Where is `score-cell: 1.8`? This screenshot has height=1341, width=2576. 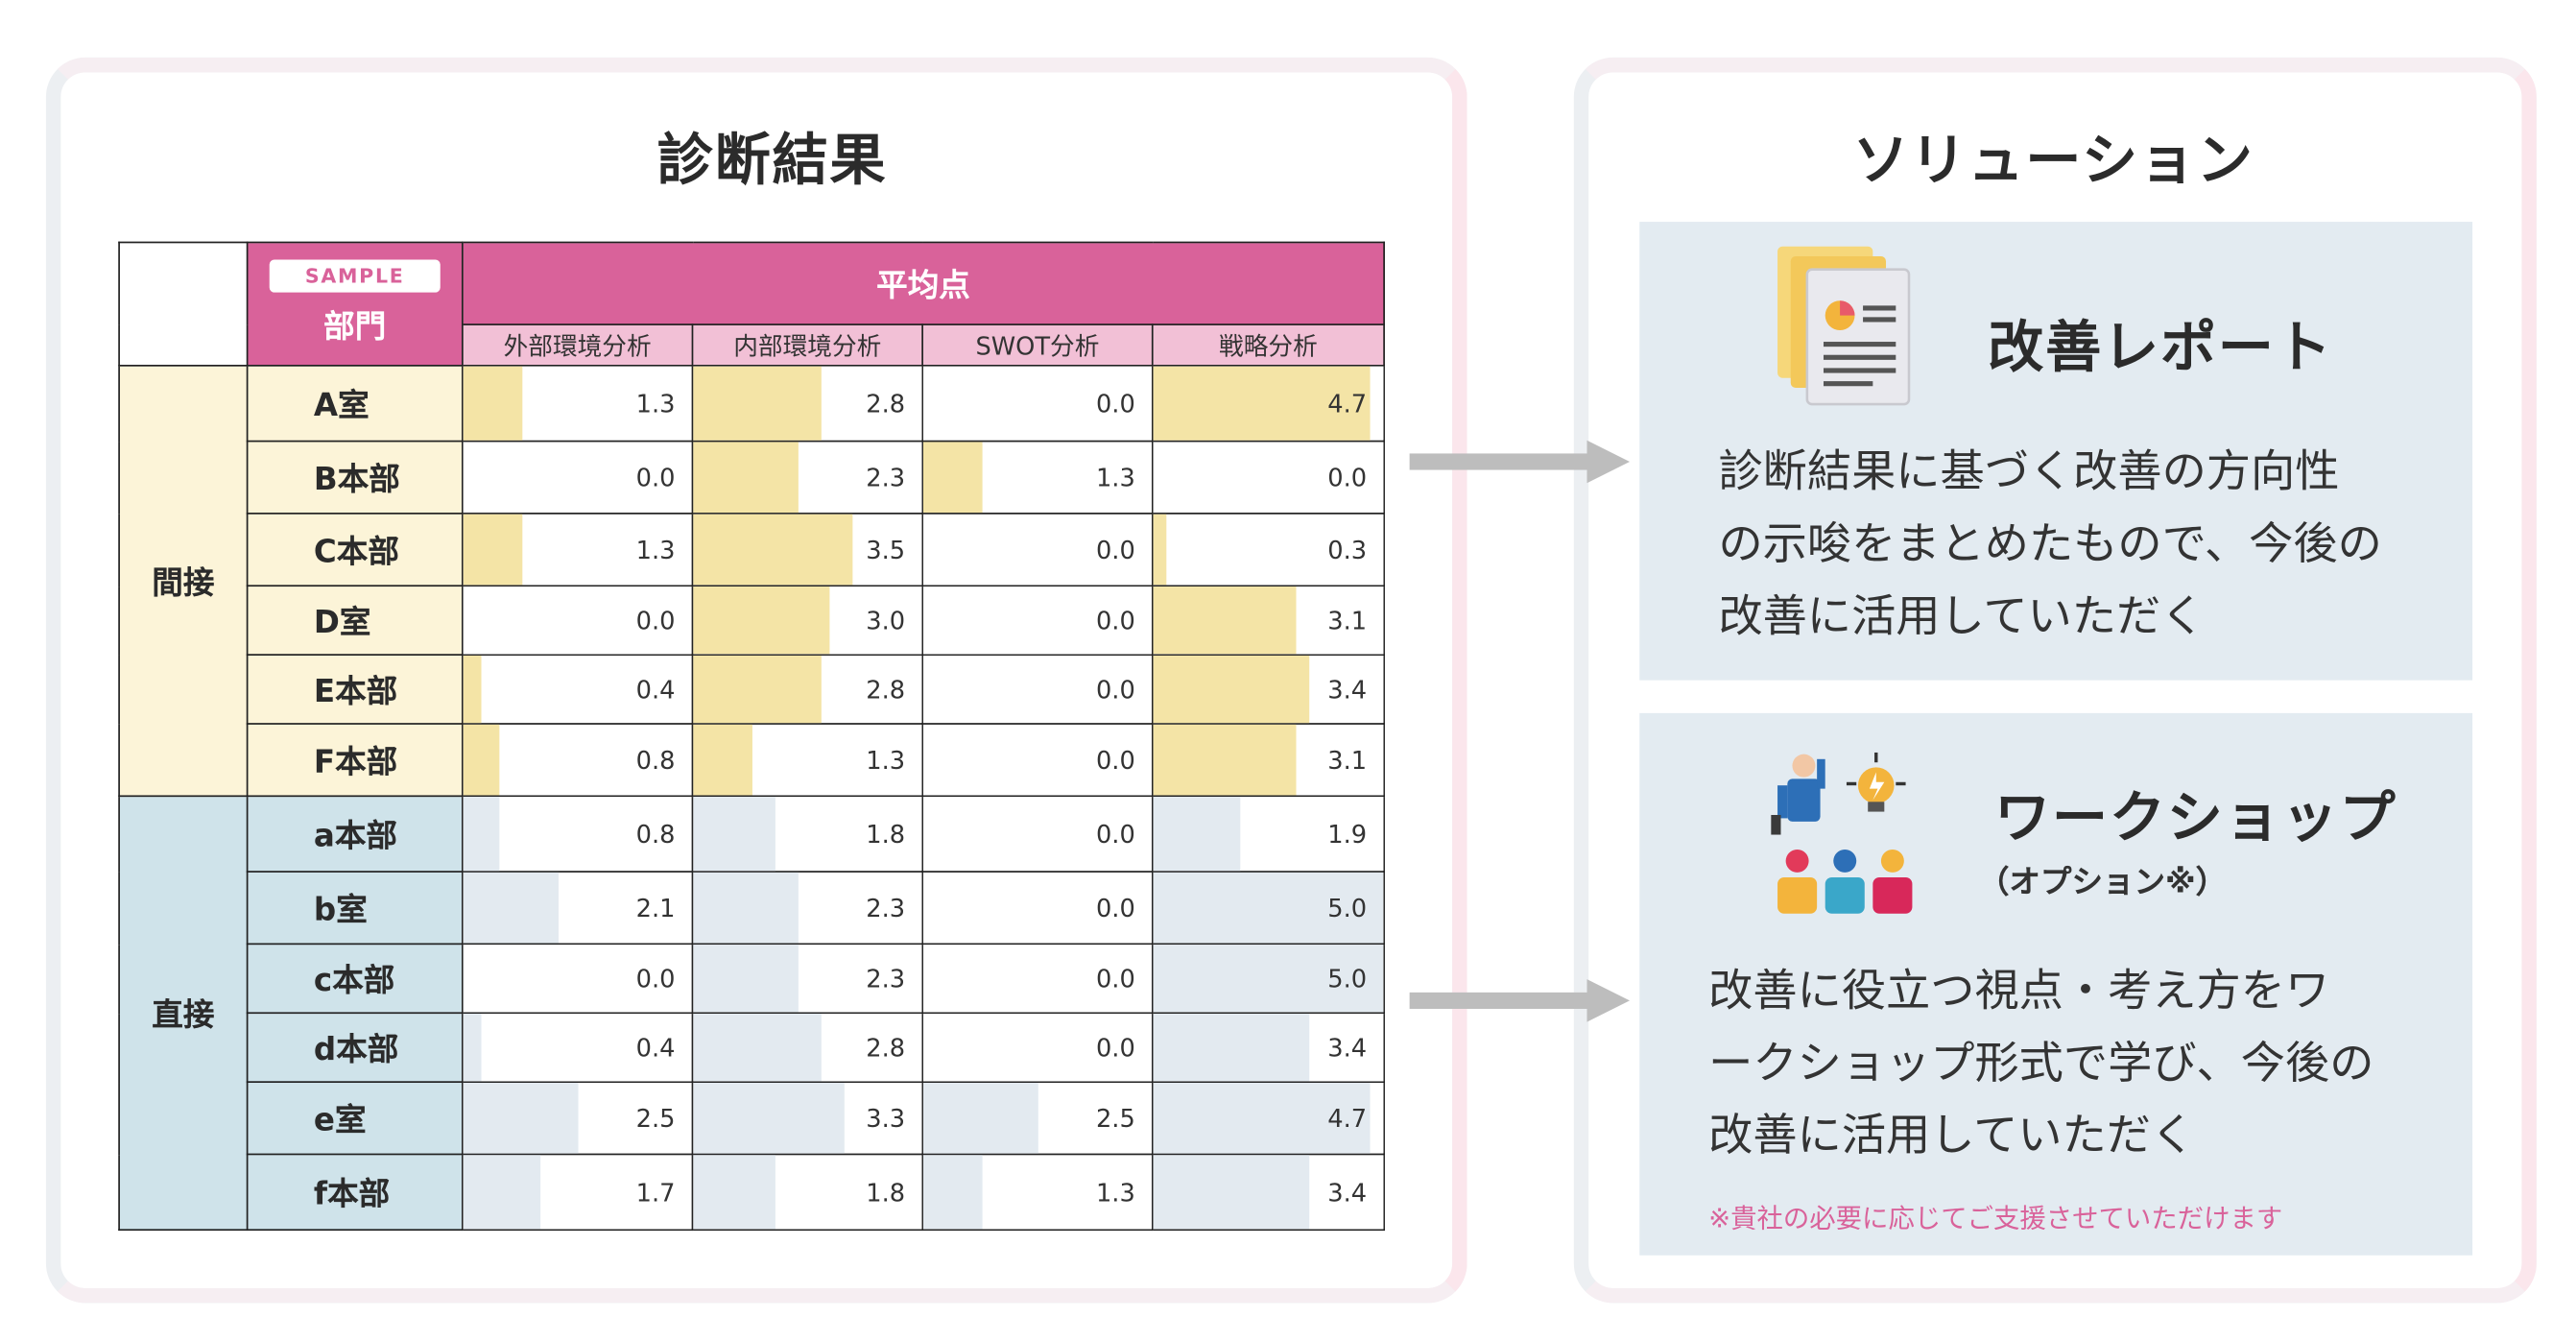 score-cell: 1.8 is located at coordinates (807, 1192).